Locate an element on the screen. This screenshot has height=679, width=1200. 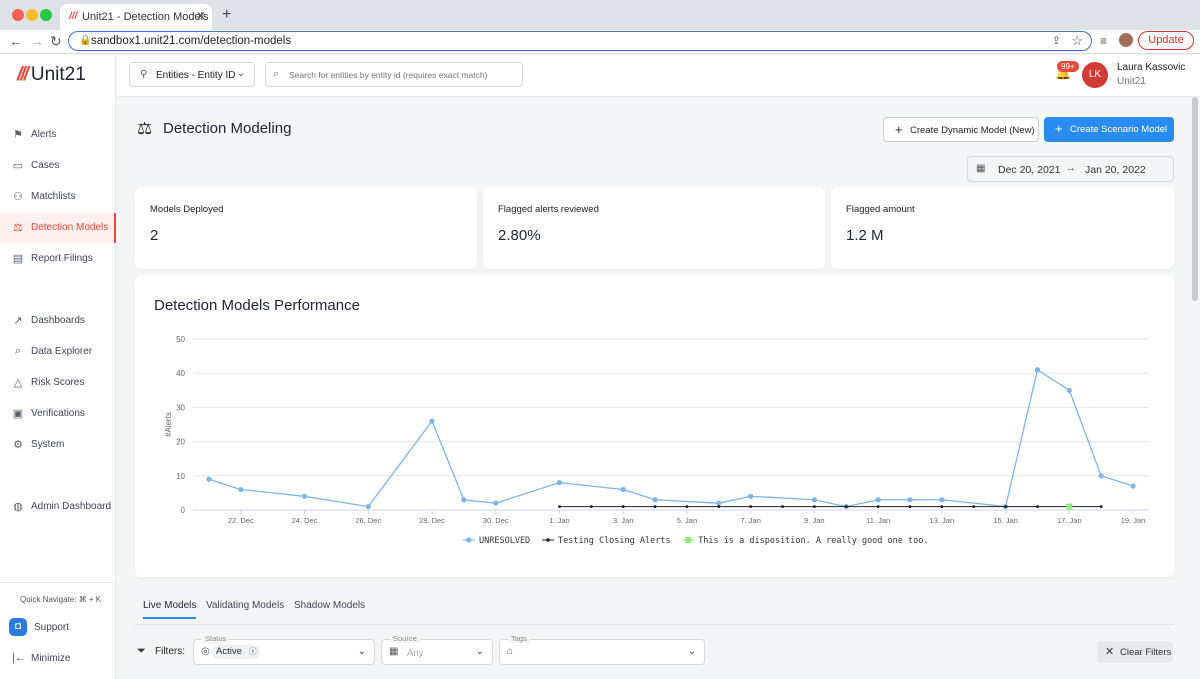
sidebar-item-report-filings: ▤ Report Filings is located at coordinates (58, 259).